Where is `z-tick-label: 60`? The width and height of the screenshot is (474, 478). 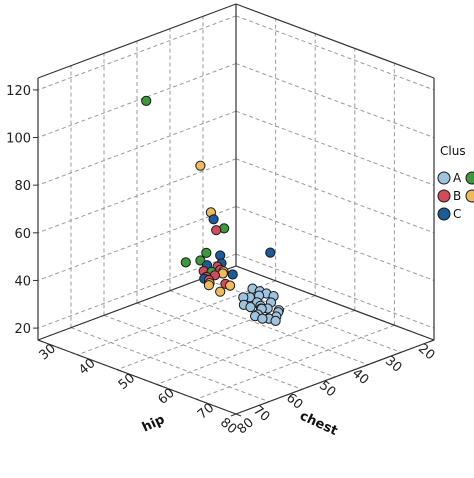
z-tick-label: 60 is located at coordinates (22, 234).